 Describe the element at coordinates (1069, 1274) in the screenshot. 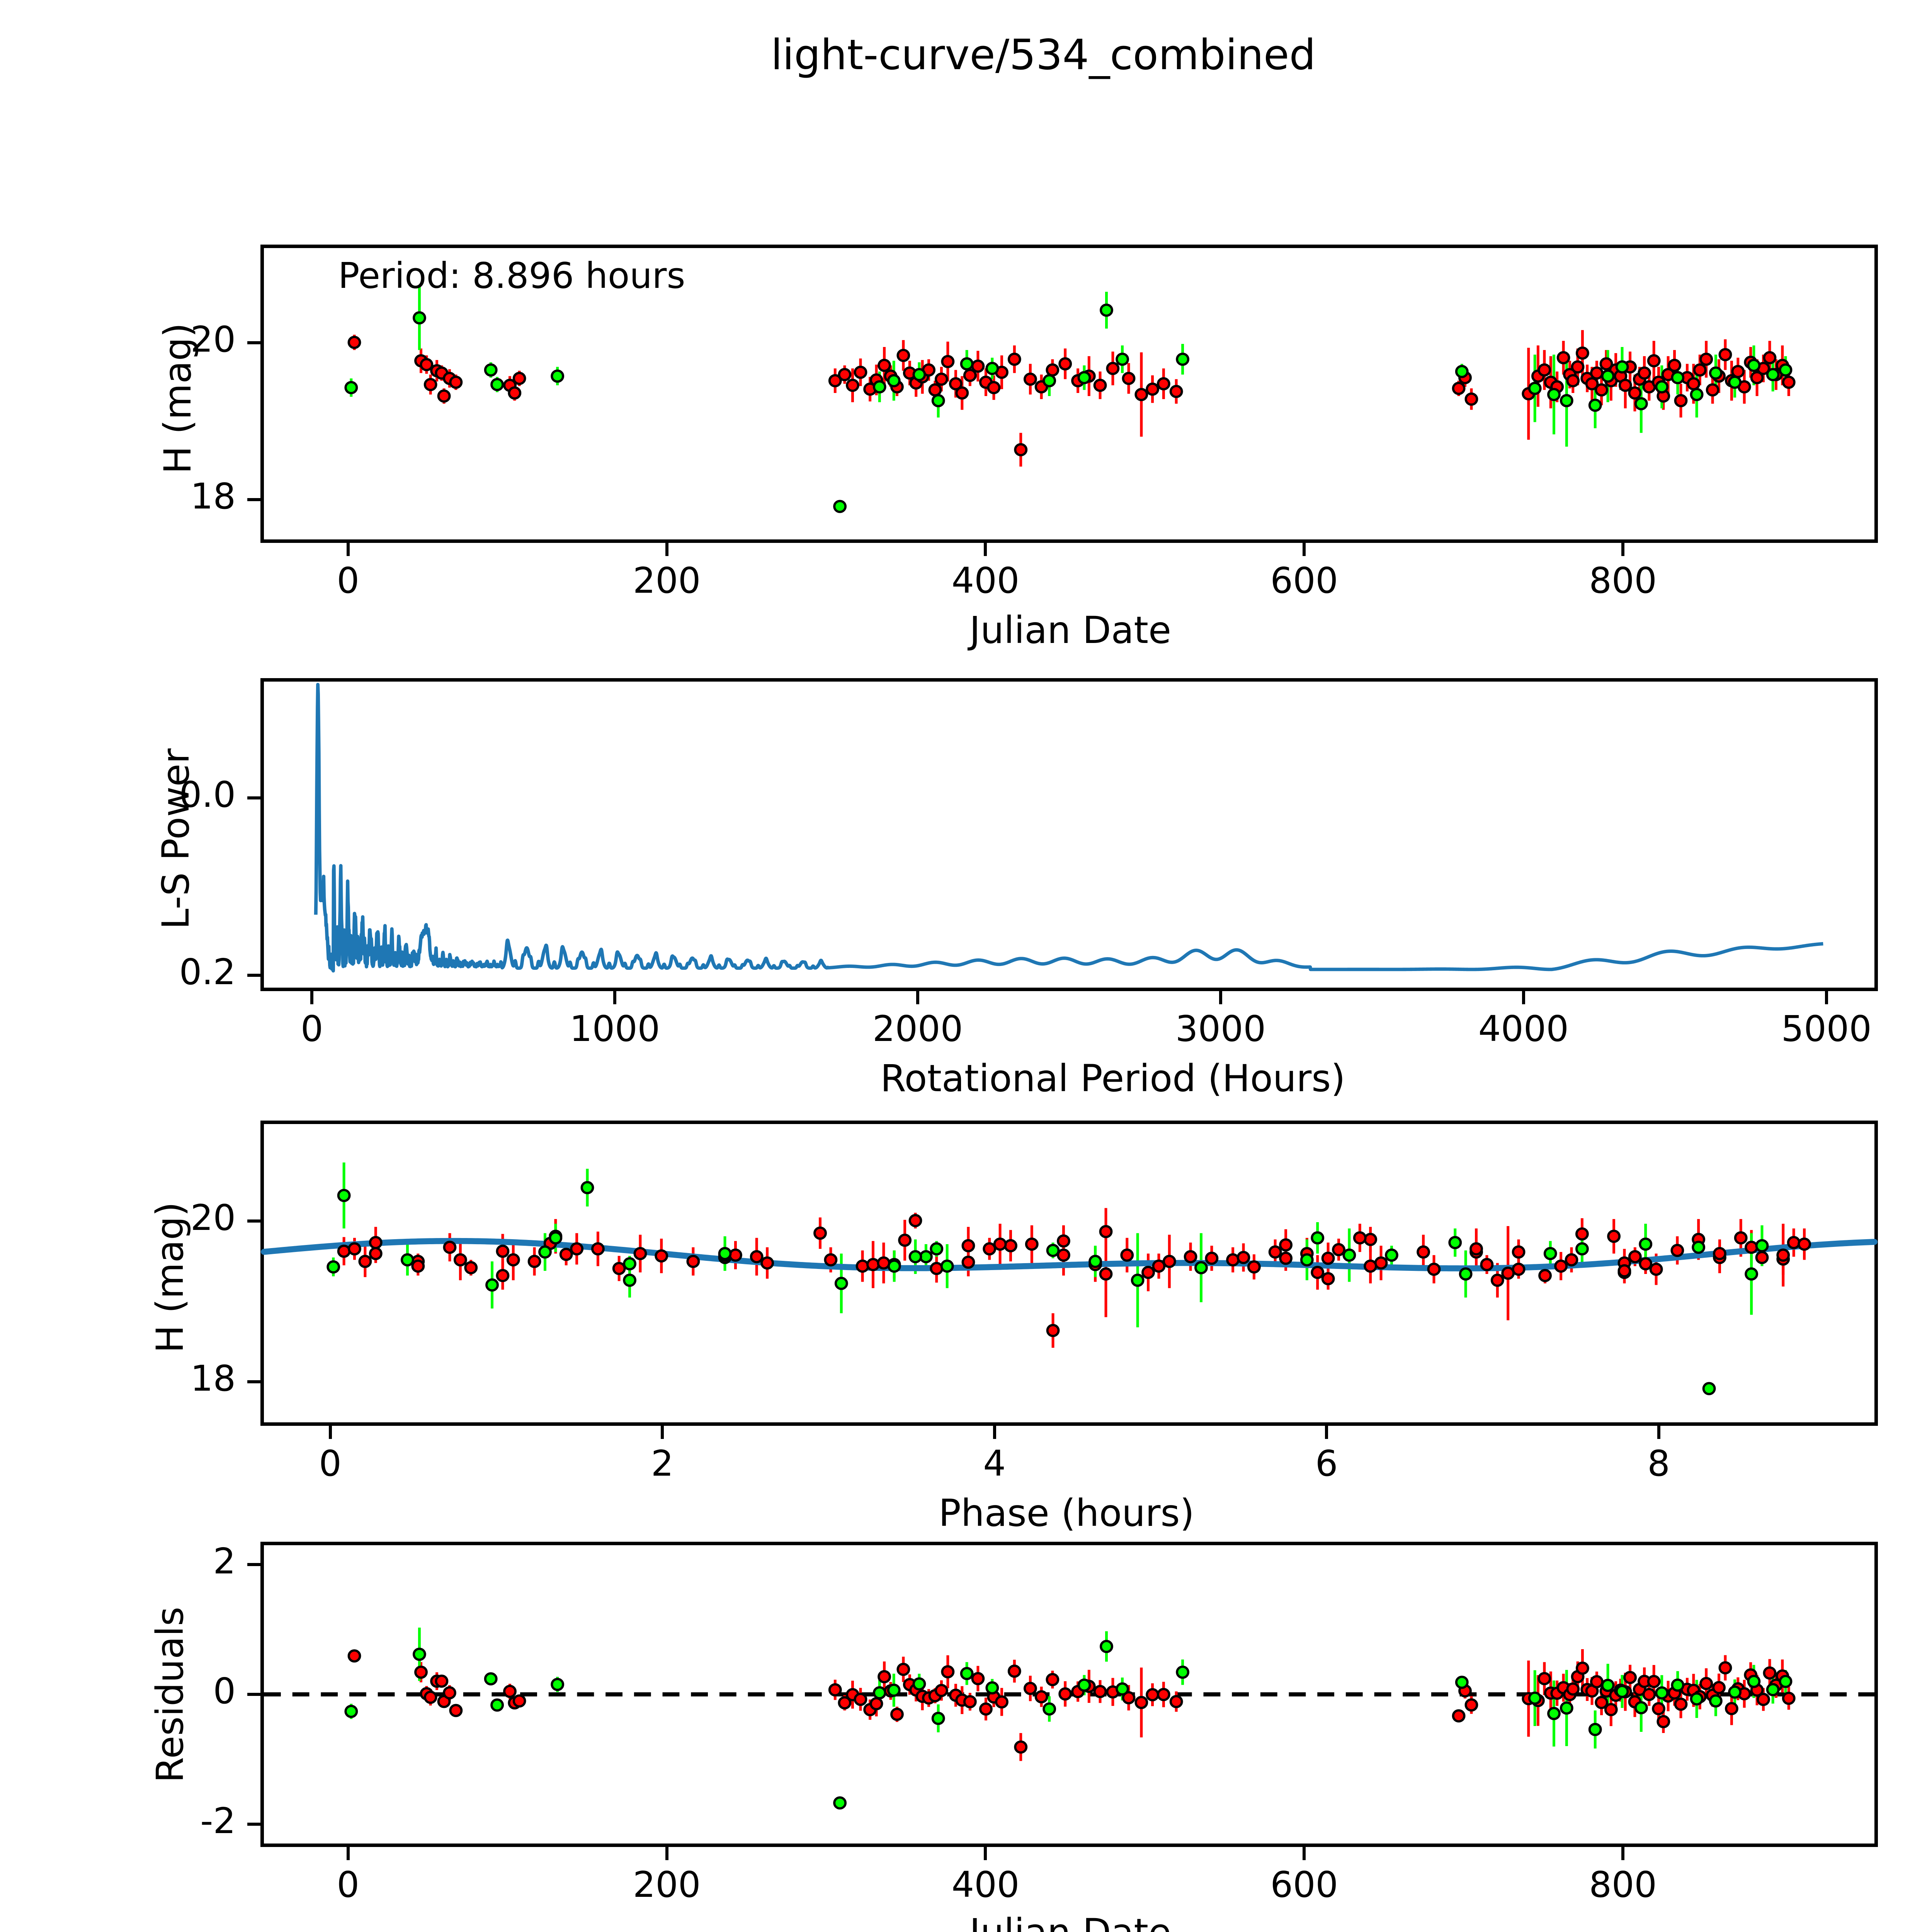

I see `phase-folded-panel` at that location.